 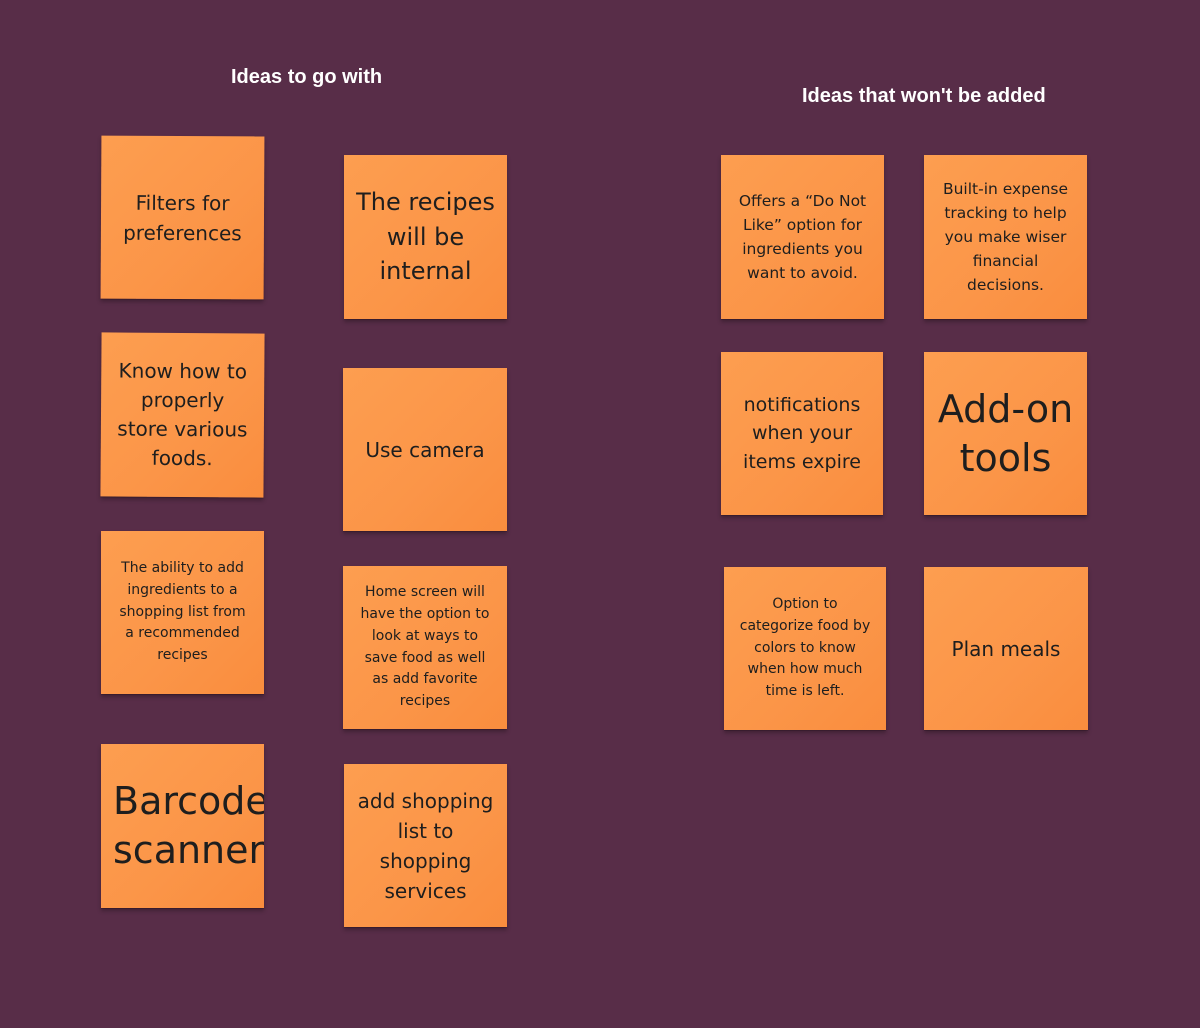 I want to click on sticky-note-barcode: Barcode scanner, so click(x=182, y=826).